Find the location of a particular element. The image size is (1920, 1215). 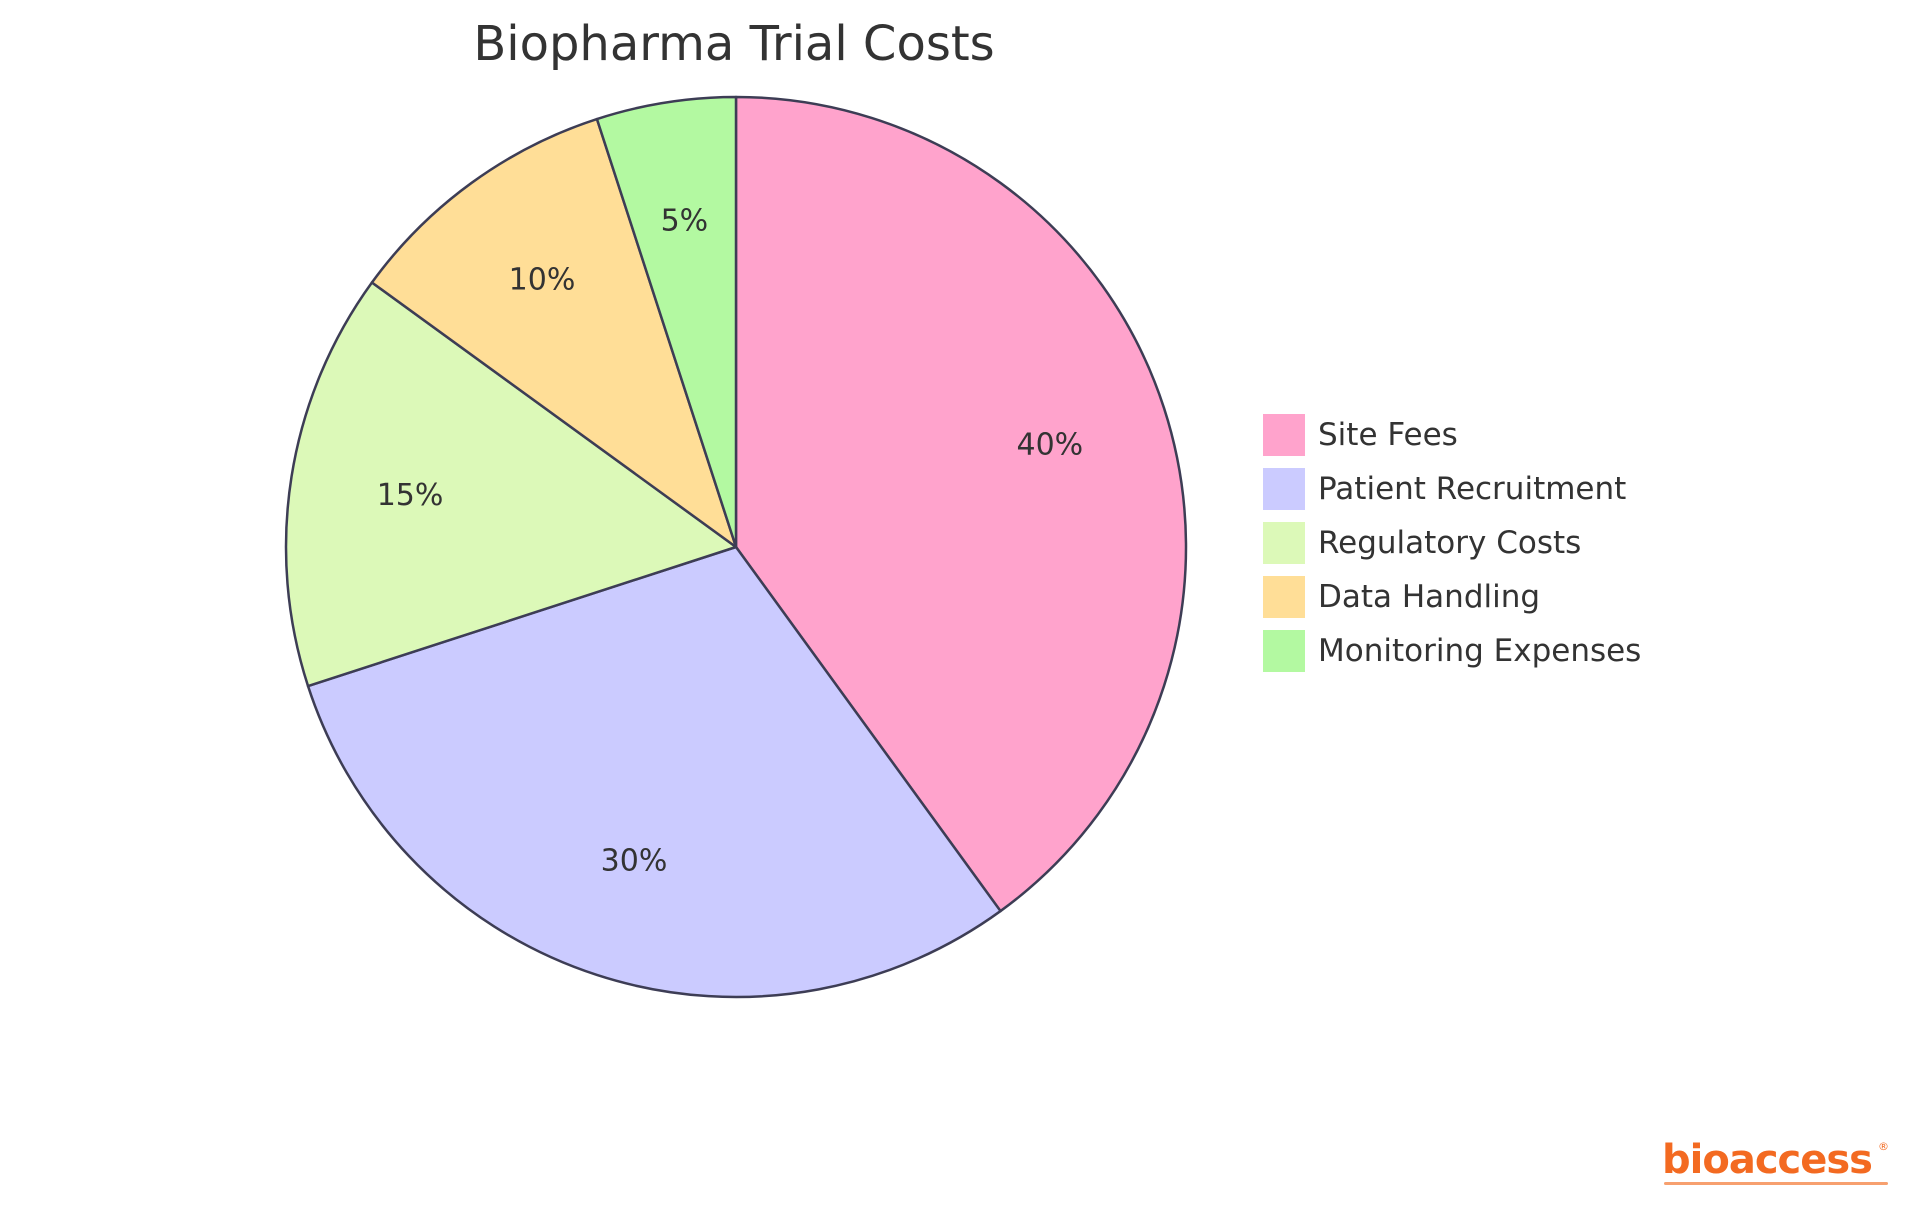

legend-label-data-handling: Data Handling is located at coordinates (1429, 597).